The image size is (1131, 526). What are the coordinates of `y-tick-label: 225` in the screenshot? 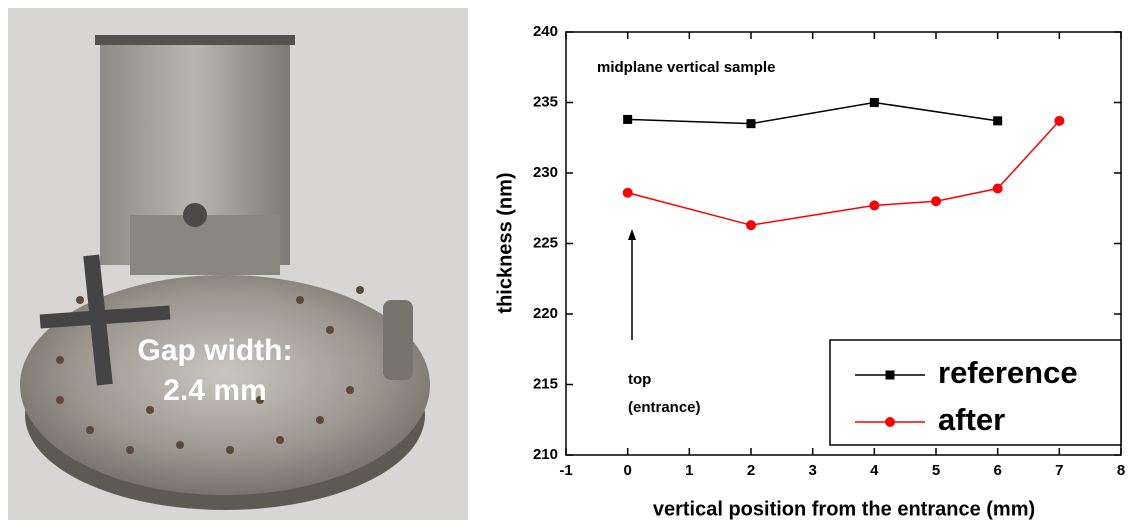 It's located at (545, 242).